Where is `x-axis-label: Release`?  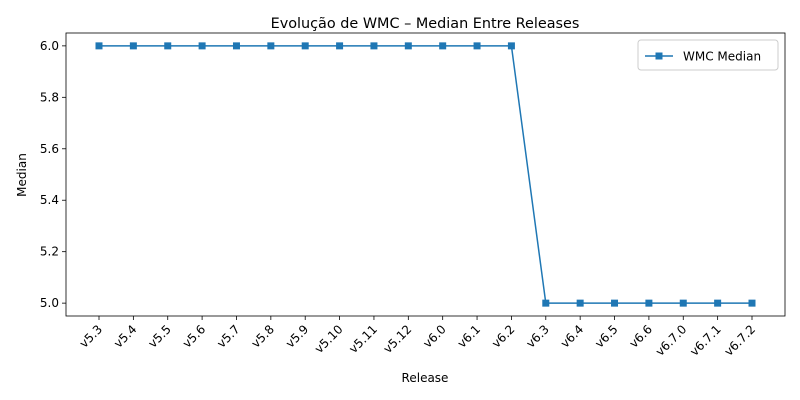 x-axis-label: Release is located at coordinates (425, 378).